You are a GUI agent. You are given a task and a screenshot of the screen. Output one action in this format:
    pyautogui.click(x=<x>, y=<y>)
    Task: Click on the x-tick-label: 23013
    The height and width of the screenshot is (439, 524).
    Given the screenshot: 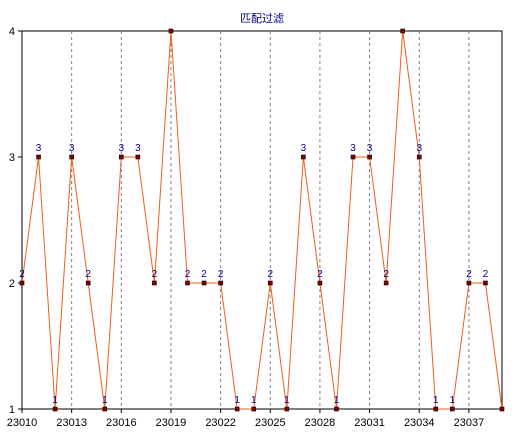 What is the action you would take?
    pyautogui.click(x=71, y=423)
    